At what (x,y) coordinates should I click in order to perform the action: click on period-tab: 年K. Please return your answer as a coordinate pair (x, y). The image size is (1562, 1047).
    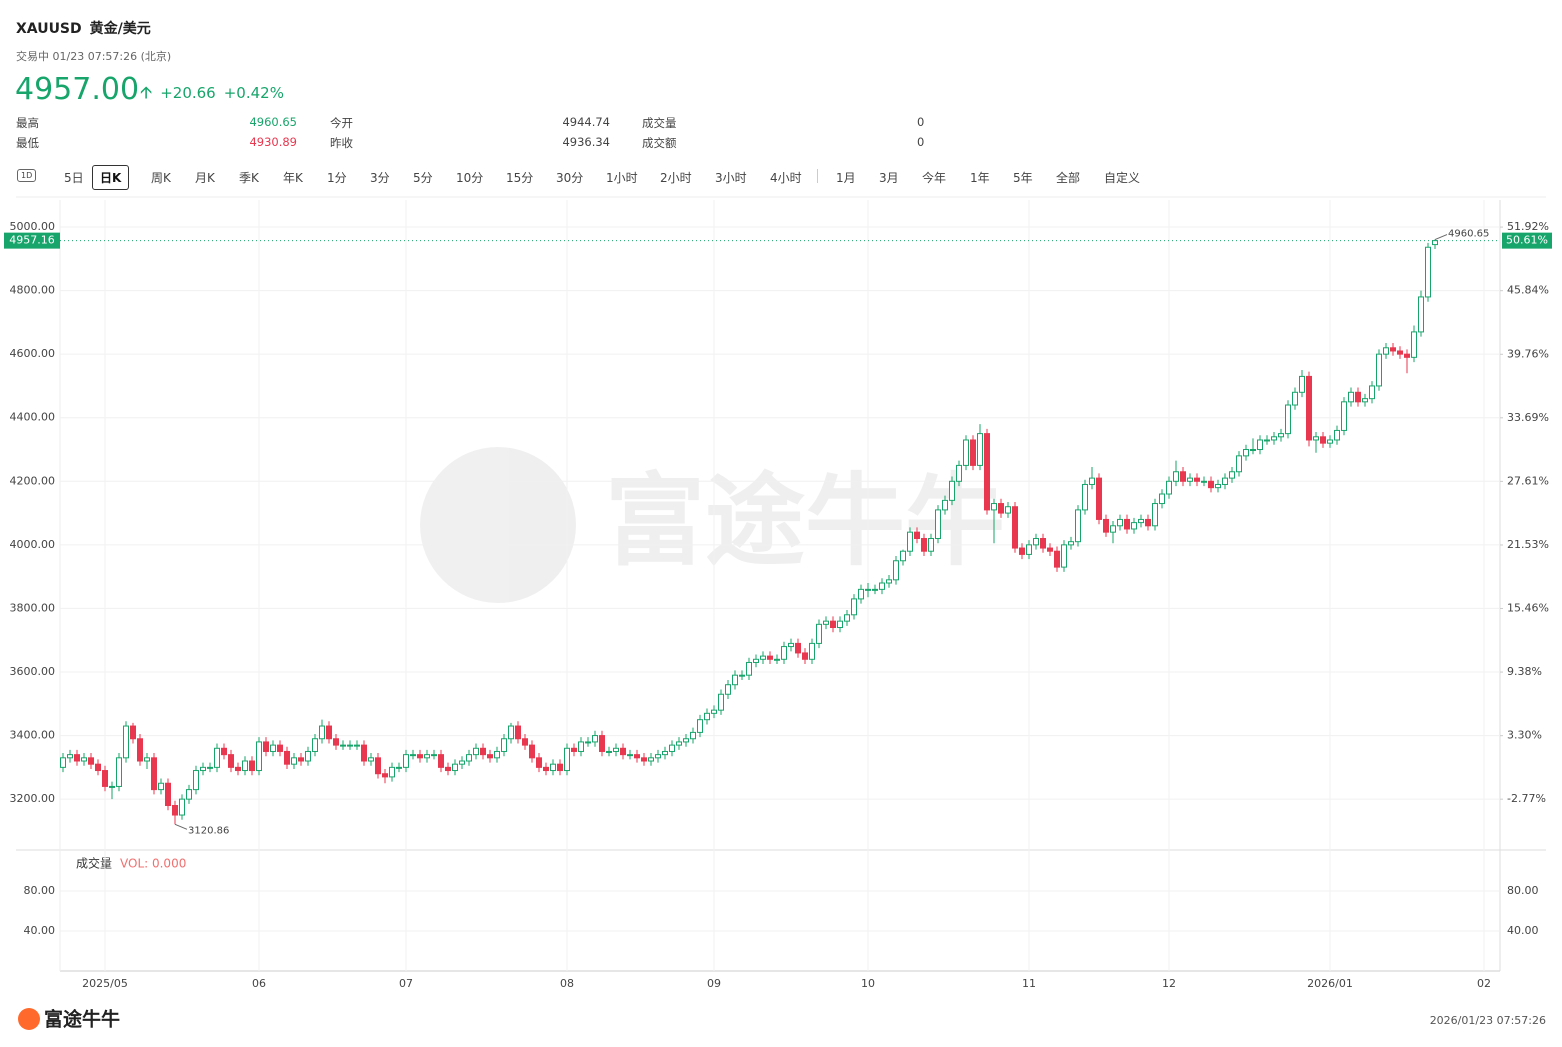
    Looking at the image, I should click on (293, 178).